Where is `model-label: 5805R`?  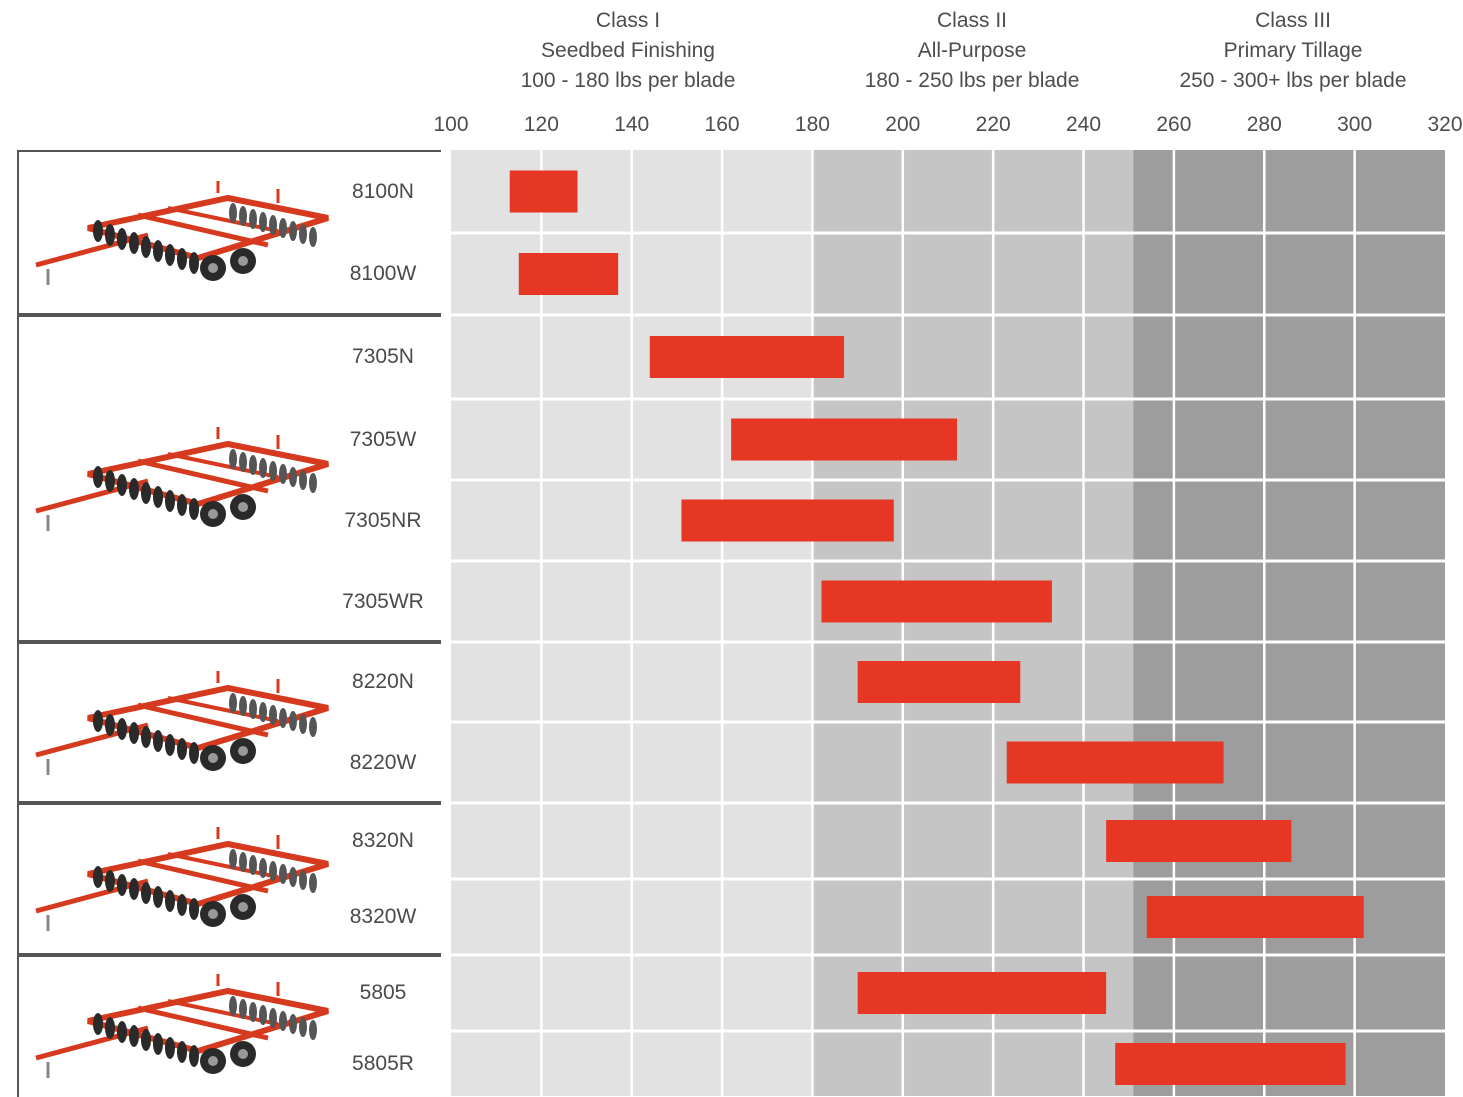 model-label: 5805R is located at coordinates (383, 1063).